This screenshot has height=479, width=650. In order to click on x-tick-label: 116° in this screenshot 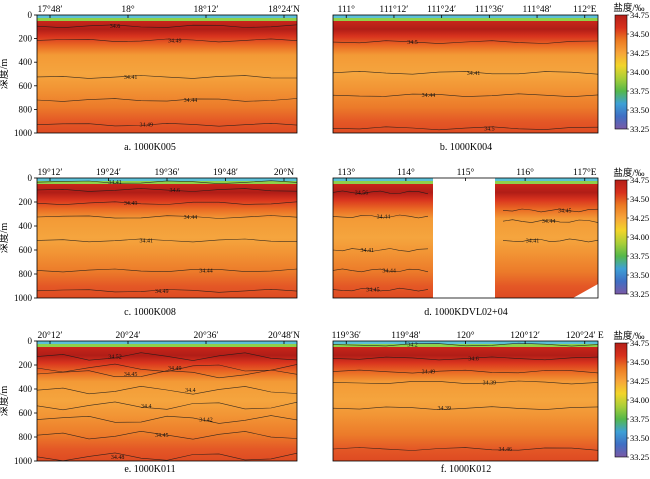, I will do `click(525, 172)`.